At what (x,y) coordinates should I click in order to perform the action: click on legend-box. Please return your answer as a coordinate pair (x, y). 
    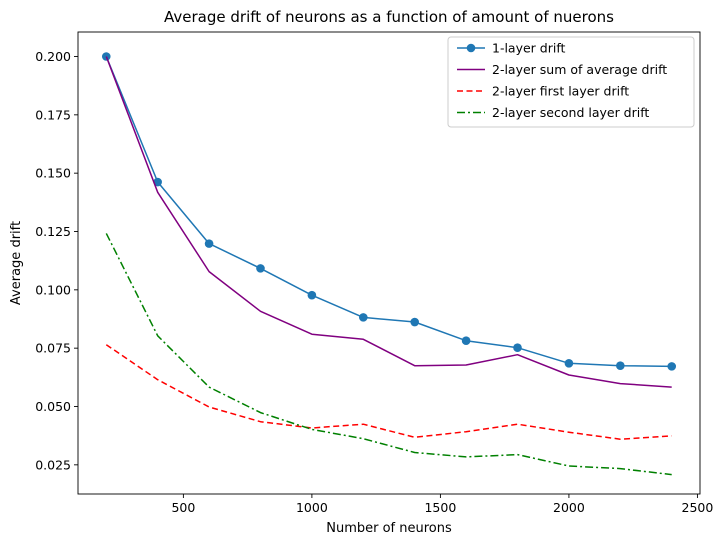
    Looking at the image, I should click on (571, 82).